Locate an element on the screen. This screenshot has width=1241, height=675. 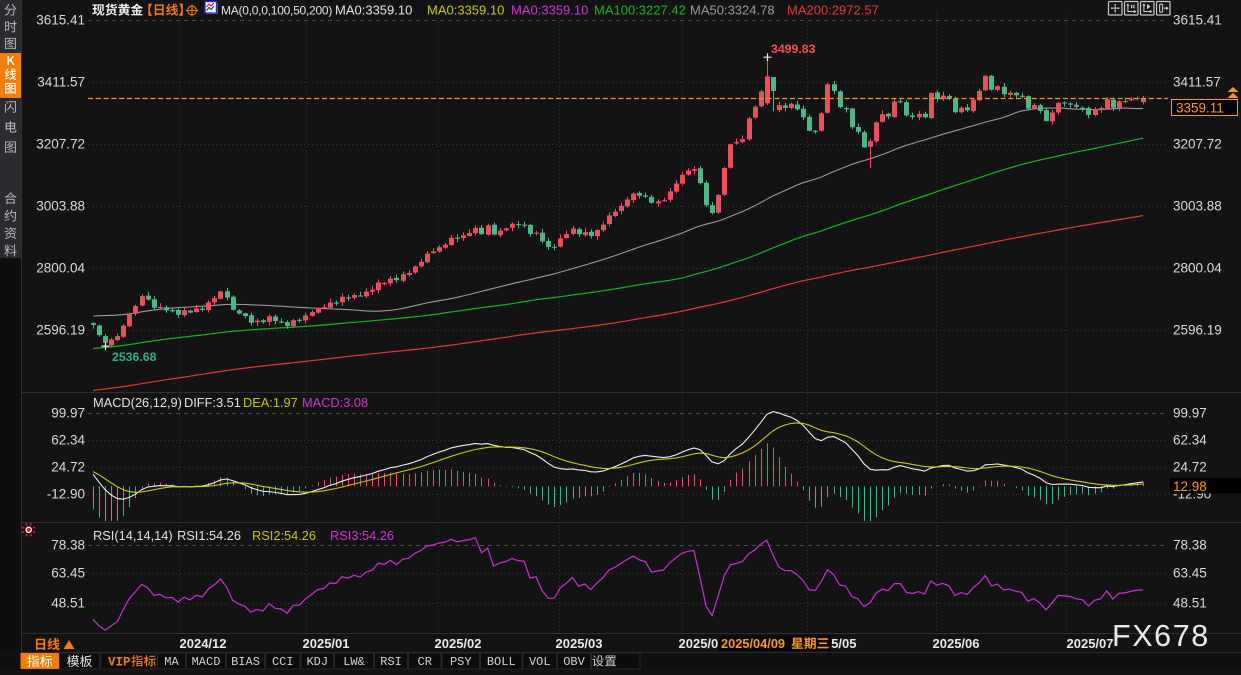
svg-text: 2025/01 is located at coordinates (326, 643).